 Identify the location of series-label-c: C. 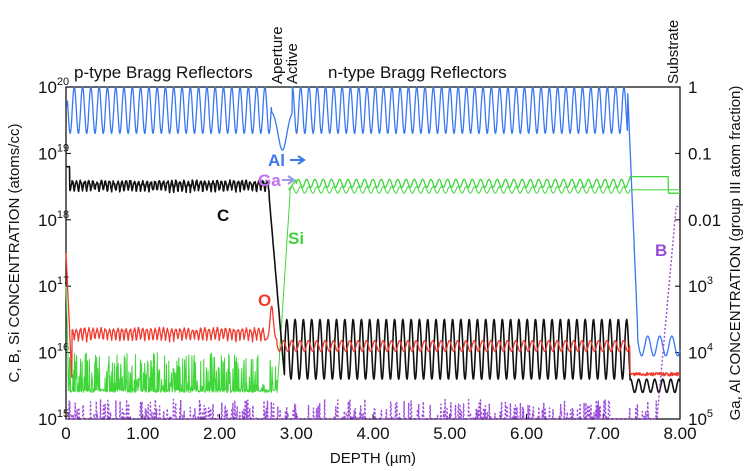
(223, 215).